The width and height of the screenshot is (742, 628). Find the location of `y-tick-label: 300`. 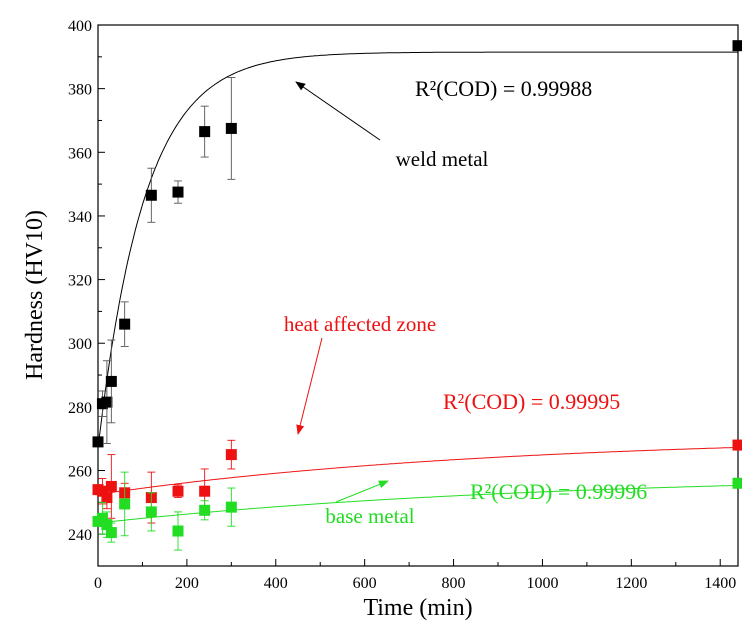

y-tick-label: 300 is located at coordinates (80, 344).